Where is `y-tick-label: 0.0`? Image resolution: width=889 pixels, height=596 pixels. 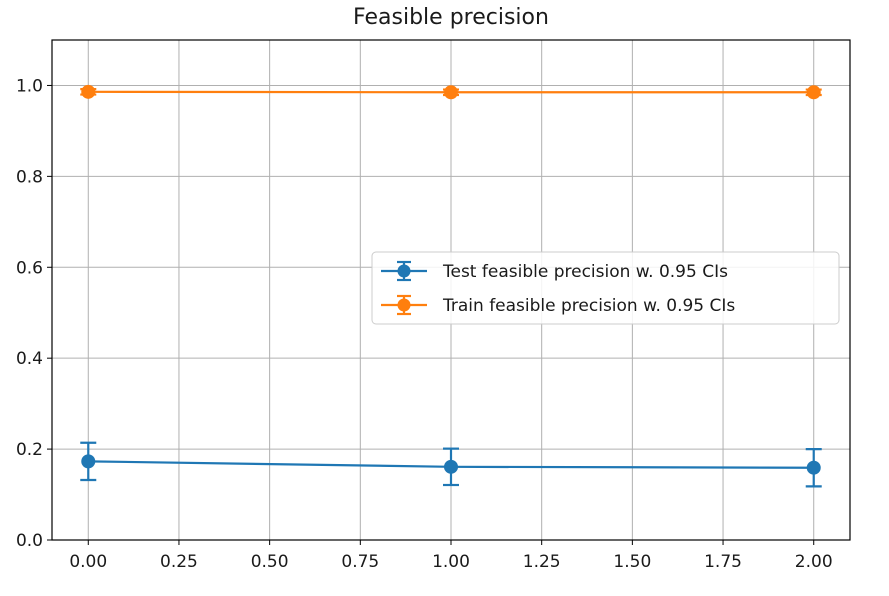 y-tick-label: 0.0 is located at coordinates (29, 541).